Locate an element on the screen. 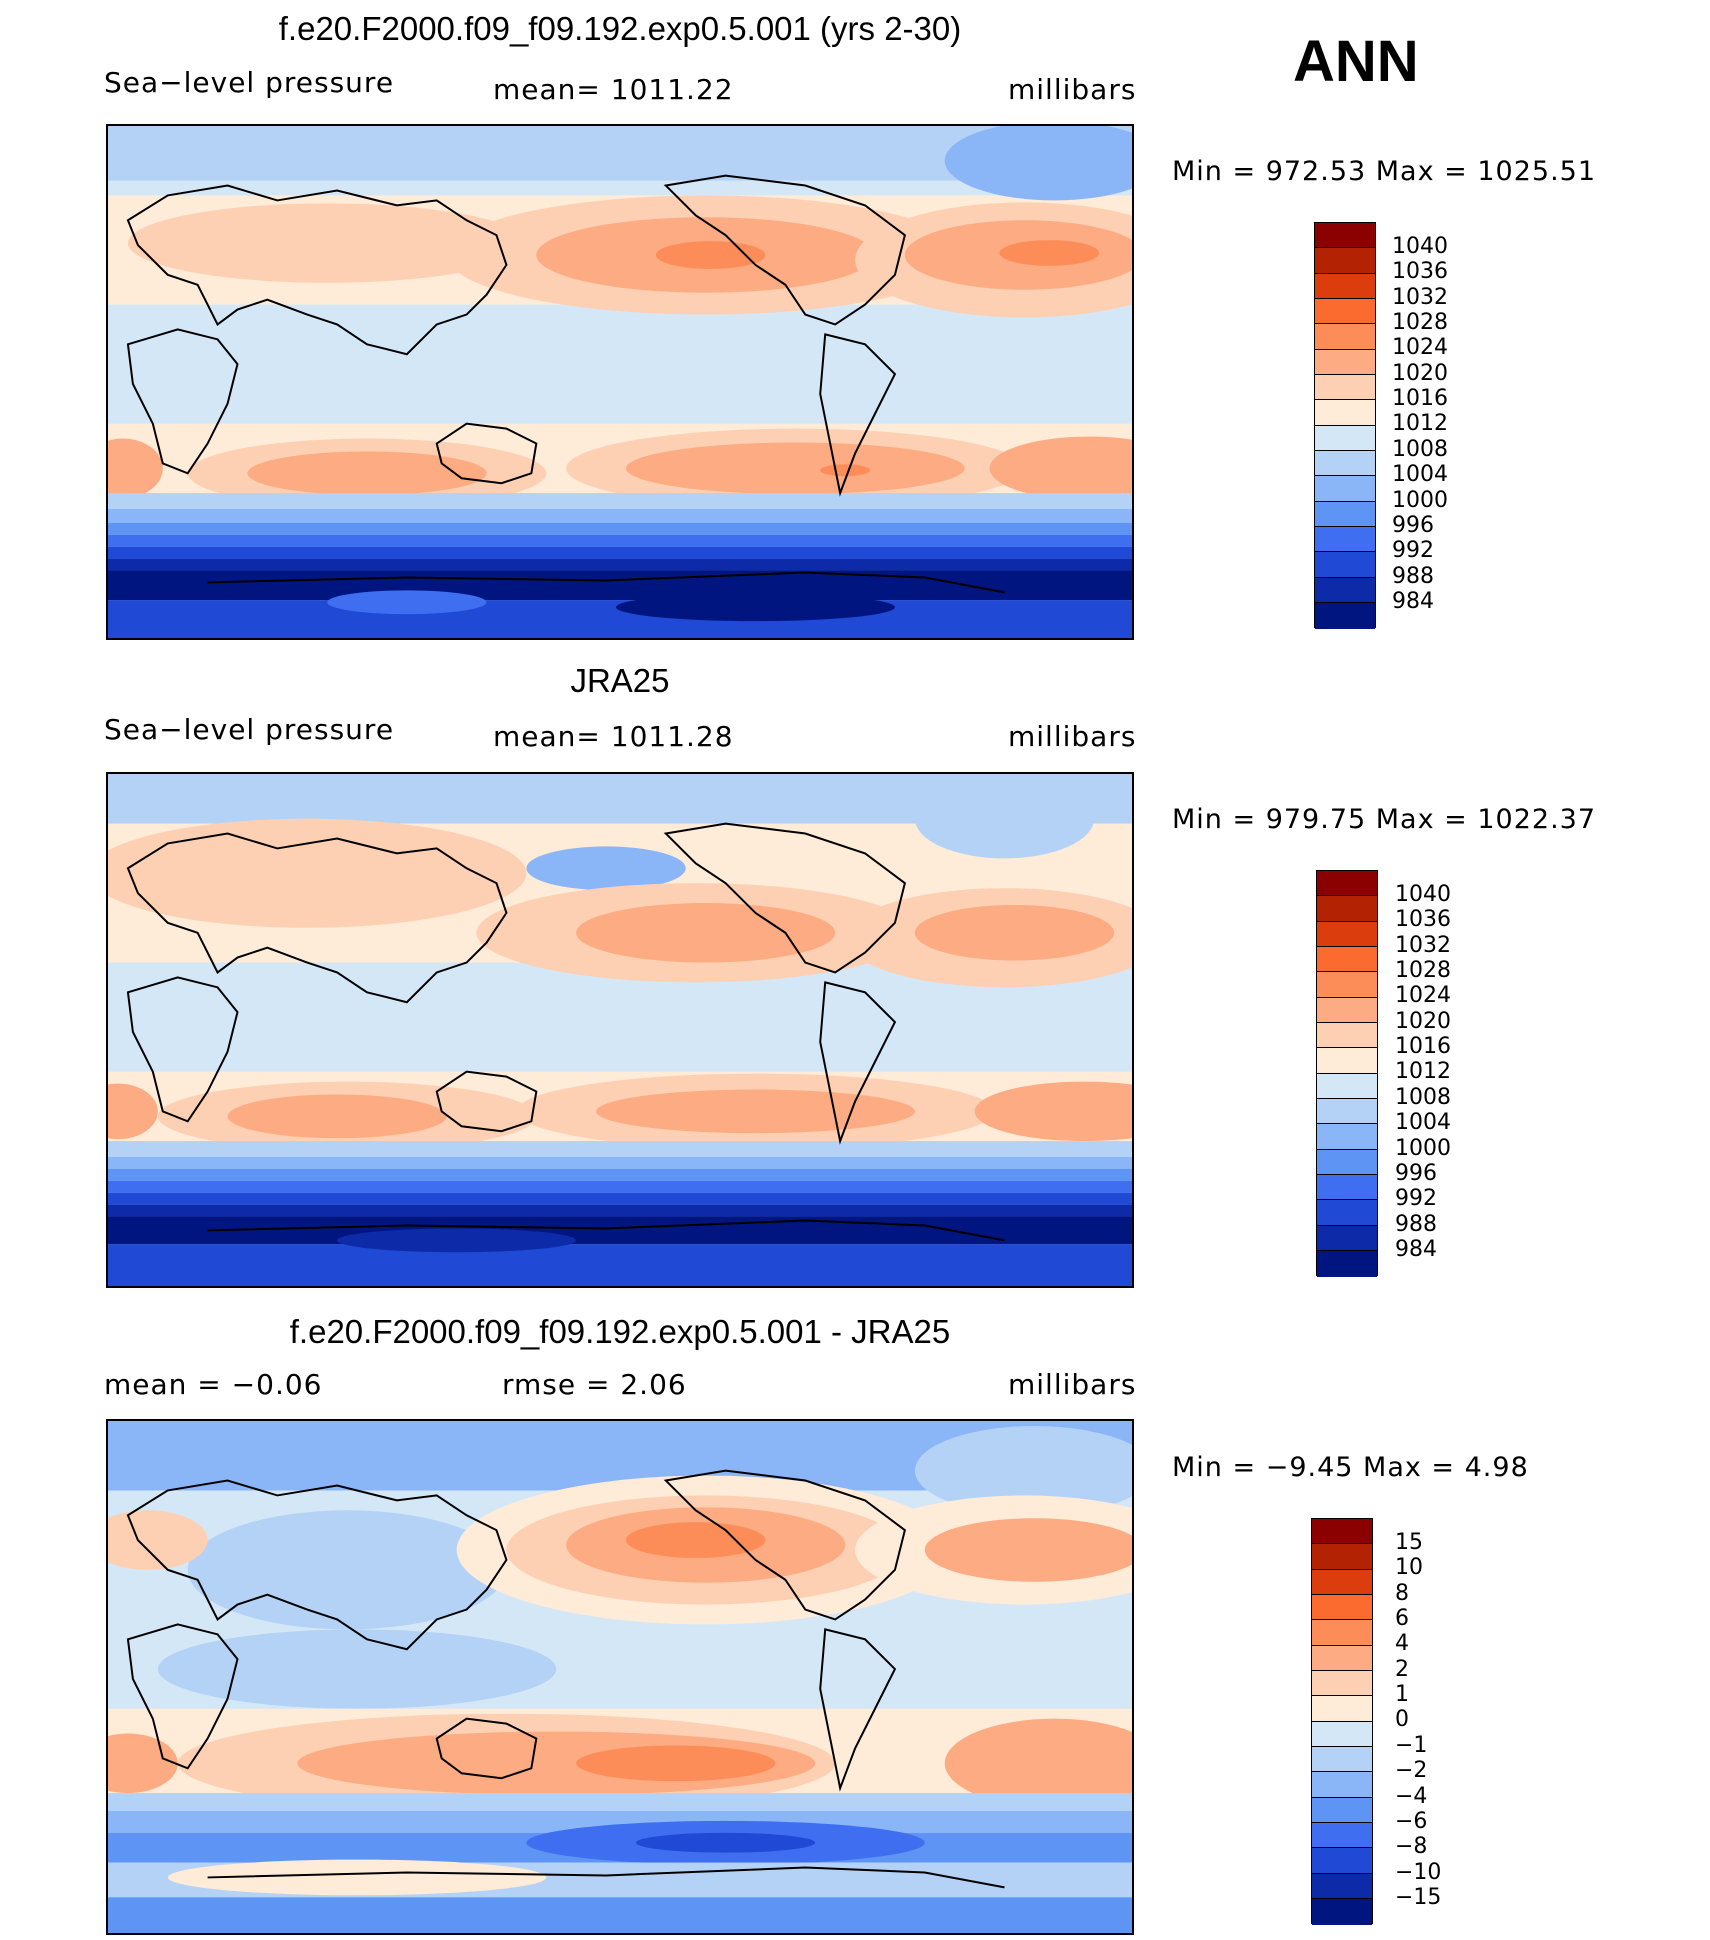  variable-label: Sea−level pressure is located at coordinates (249, 729).